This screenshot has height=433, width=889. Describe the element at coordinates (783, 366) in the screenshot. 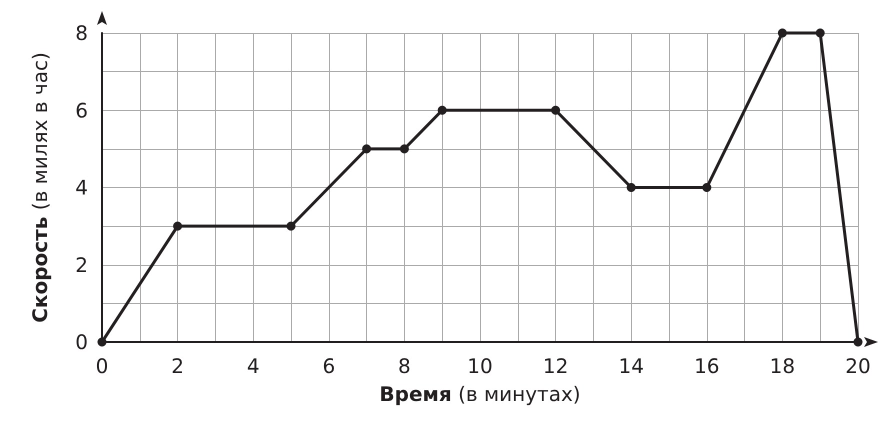

I see `x-tick-label: 18` at that location.